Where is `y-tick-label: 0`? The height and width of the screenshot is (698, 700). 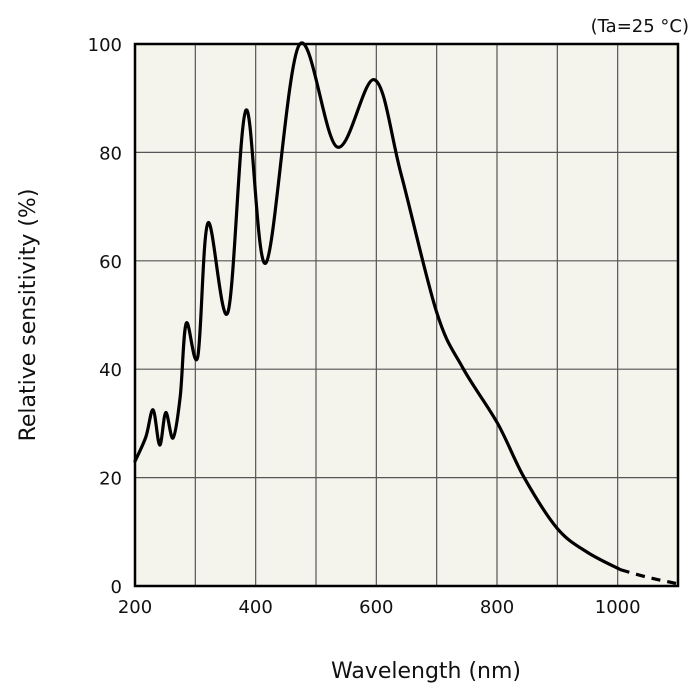
y-tick-label: 0 is located at coordinates (116, 587).